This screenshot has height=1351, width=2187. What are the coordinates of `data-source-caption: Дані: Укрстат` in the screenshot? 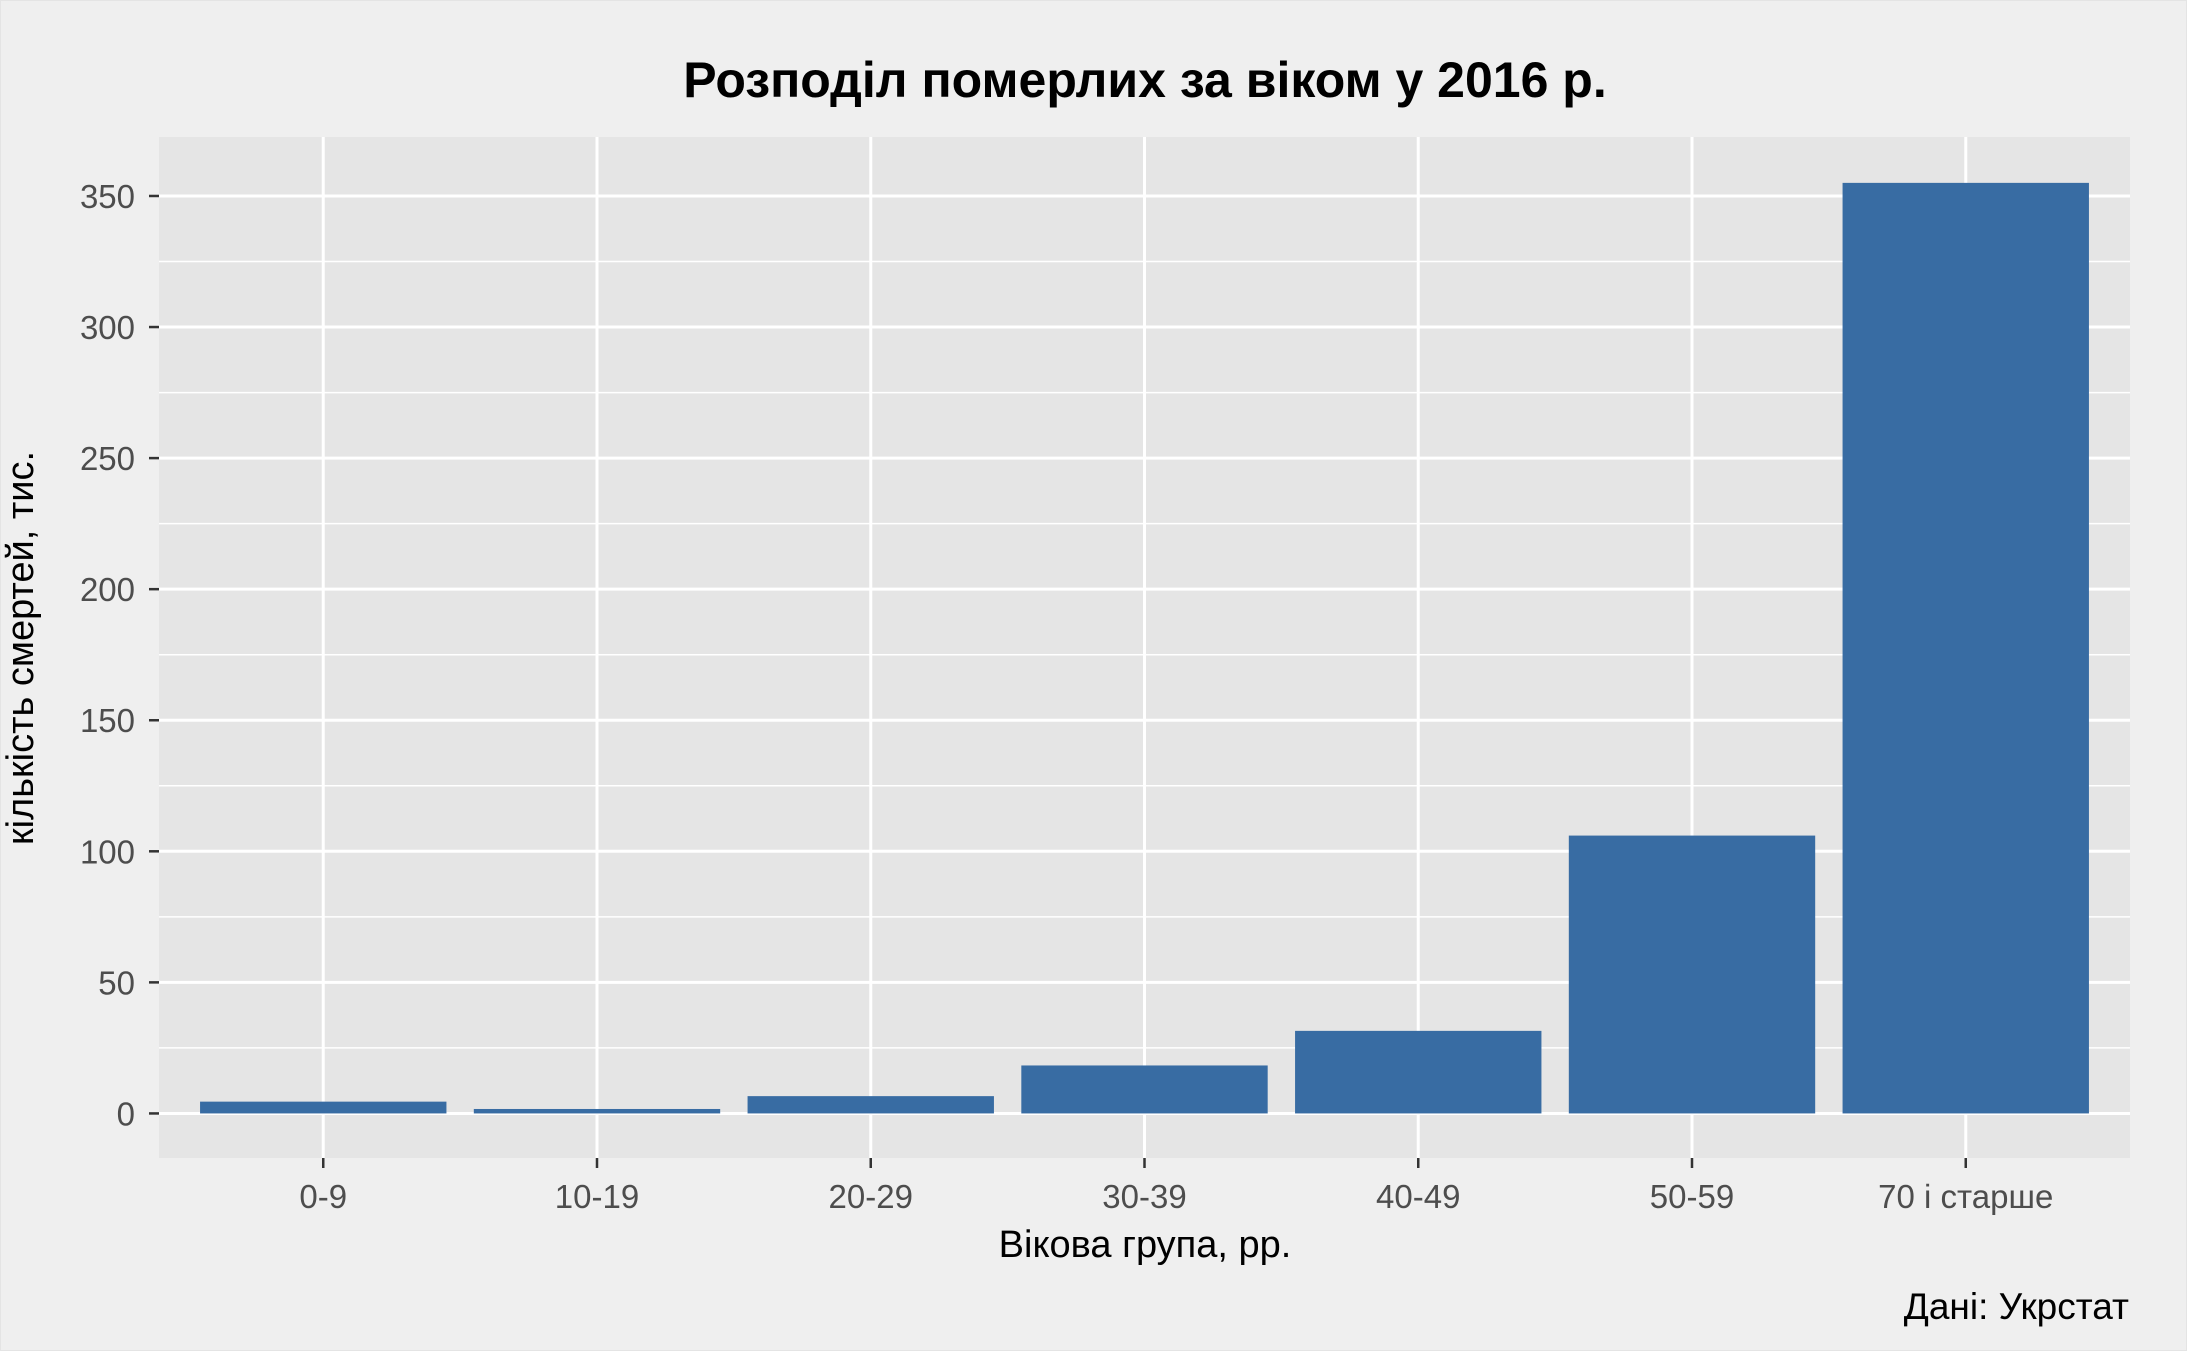 It's located at (2016, 1306).